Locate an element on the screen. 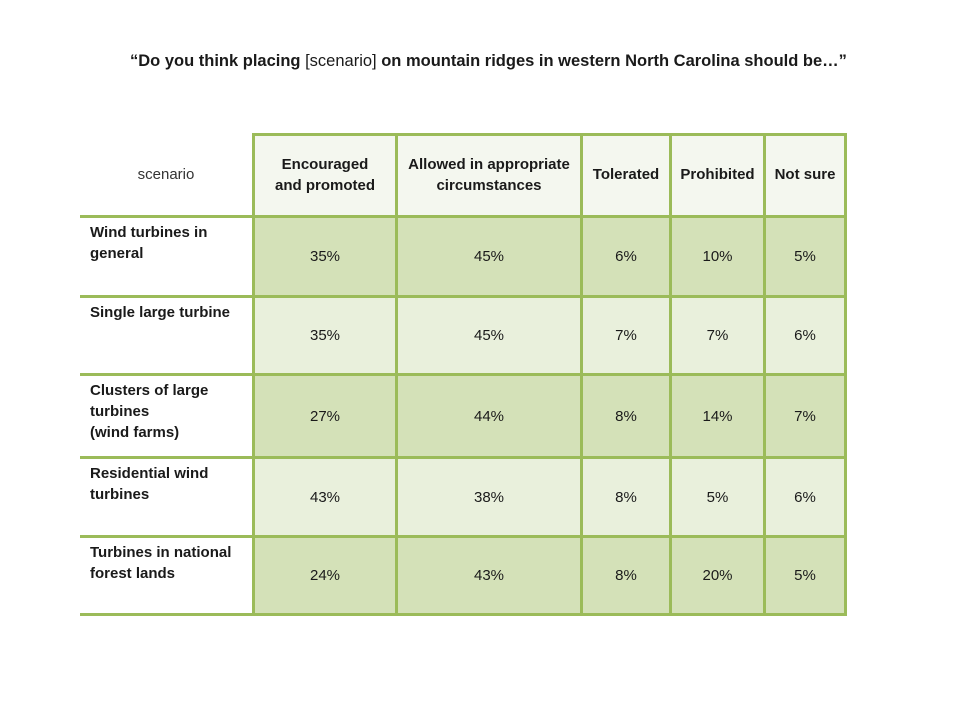 The height and width of the screenshot is (720, 960). column-header-prohibited: Prohibited is located at coordinates (717, 175).